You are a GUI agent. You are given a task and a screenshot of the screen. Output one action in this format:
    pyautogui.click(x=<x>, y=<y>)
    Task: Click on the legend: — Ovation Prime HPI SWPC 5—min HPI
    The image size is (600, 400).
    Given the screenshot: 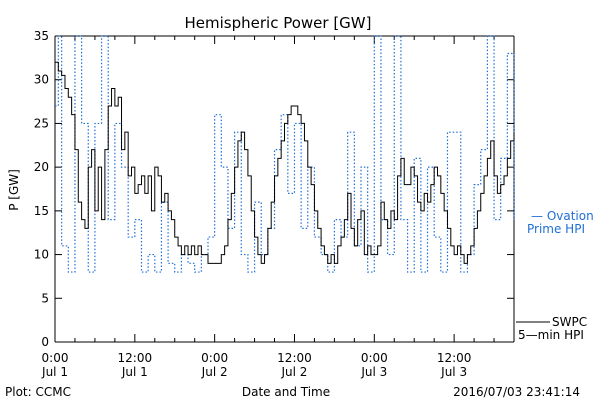 What is the action you would take?
    pyautogui.click(x=555, y=275)
    